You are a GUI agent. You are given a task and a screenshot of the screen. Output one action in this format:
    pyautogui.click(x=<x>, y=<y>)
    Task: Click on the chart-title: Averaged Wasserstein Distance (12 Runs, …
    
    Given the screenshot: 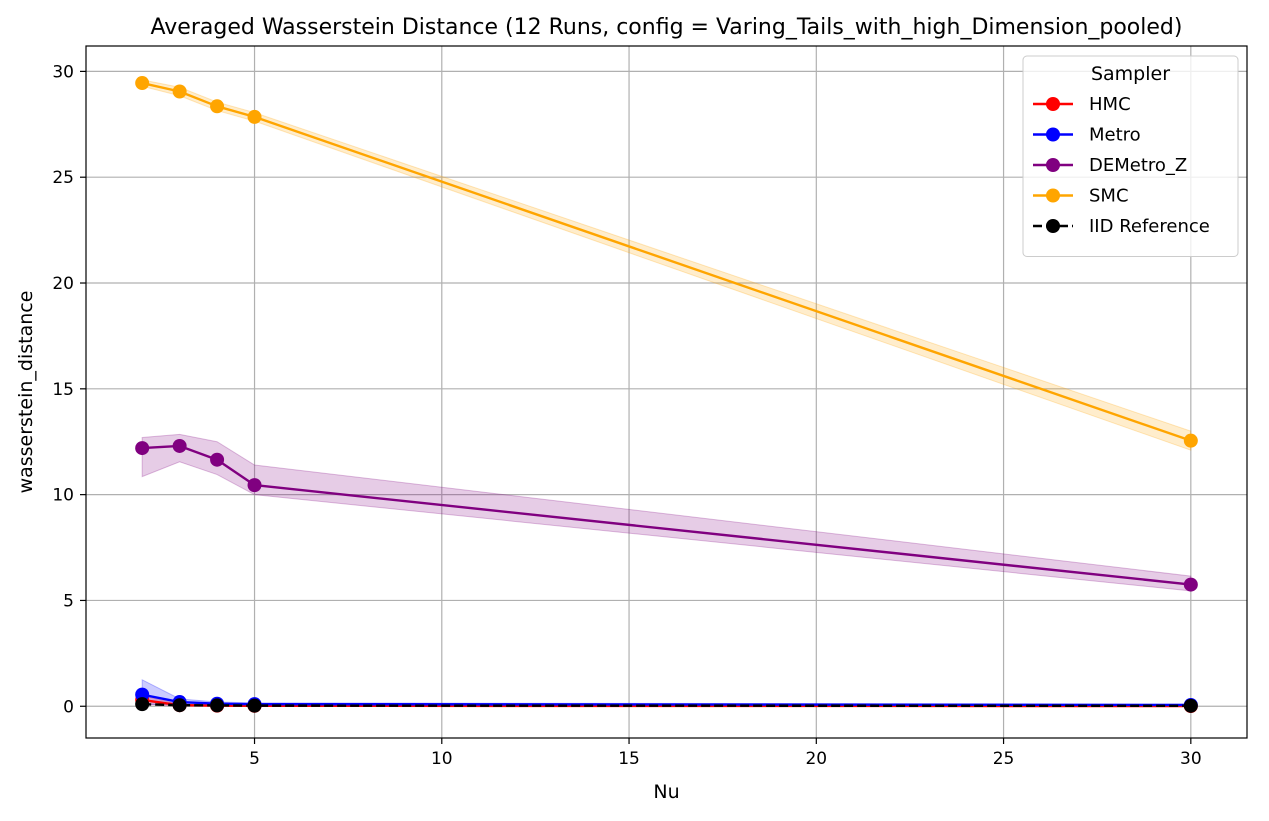 What is the action you would take?
    pyautogui.click(x=667, y=27)
    